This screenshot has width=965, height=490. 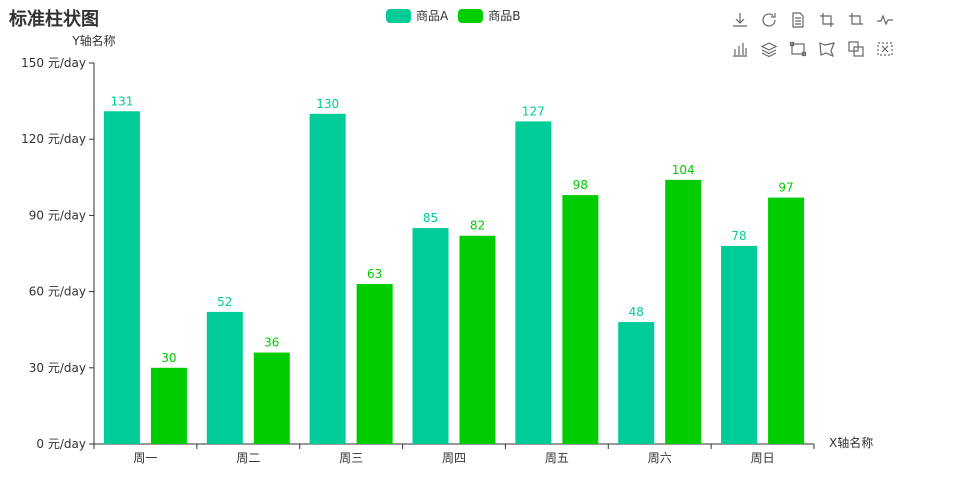 What do you see at coordinates (683, 170) in the screenshot?
I see `data-label: 104` at bounding box center [683, 170].